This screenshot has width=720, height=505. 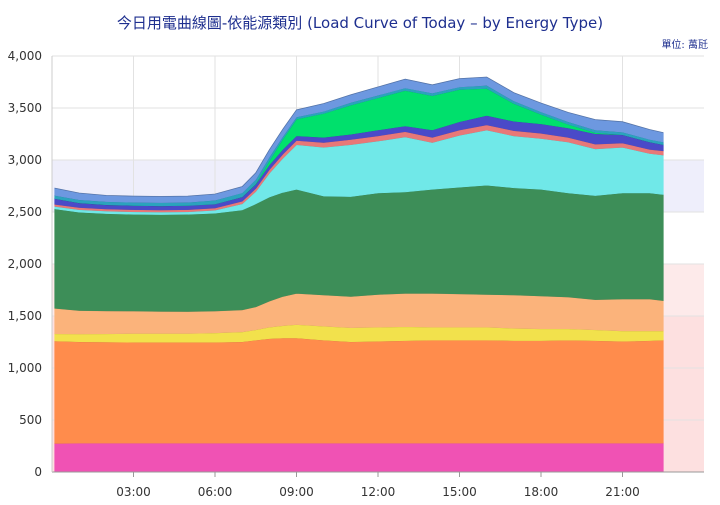 What do you see at coordinates (25, 56) in the screenshot?
I see `y-tick-label-8: 4,000` at bounding box center [25, 56].